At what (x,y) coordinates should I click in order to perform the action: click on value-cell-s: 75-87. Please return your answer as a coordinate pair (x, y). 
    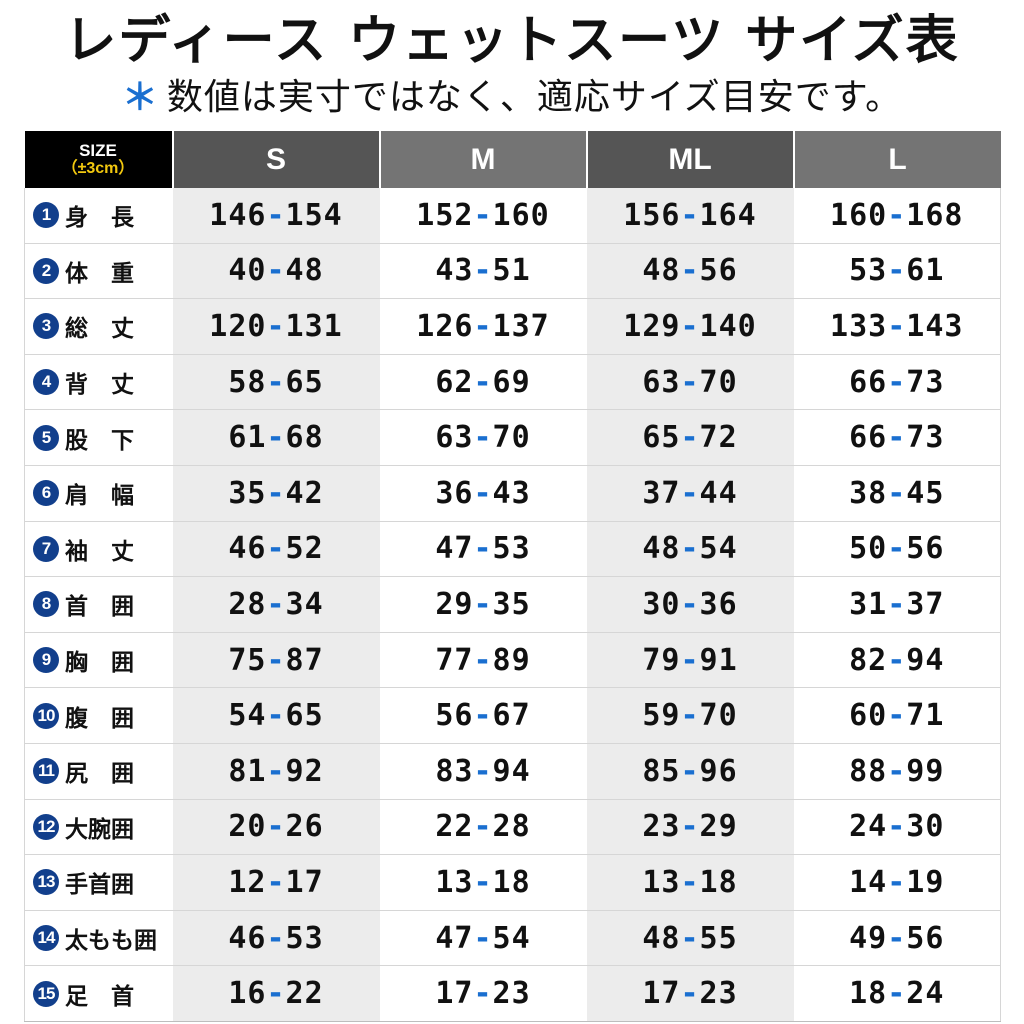
    Looking at the image, I should click on (276, 660).